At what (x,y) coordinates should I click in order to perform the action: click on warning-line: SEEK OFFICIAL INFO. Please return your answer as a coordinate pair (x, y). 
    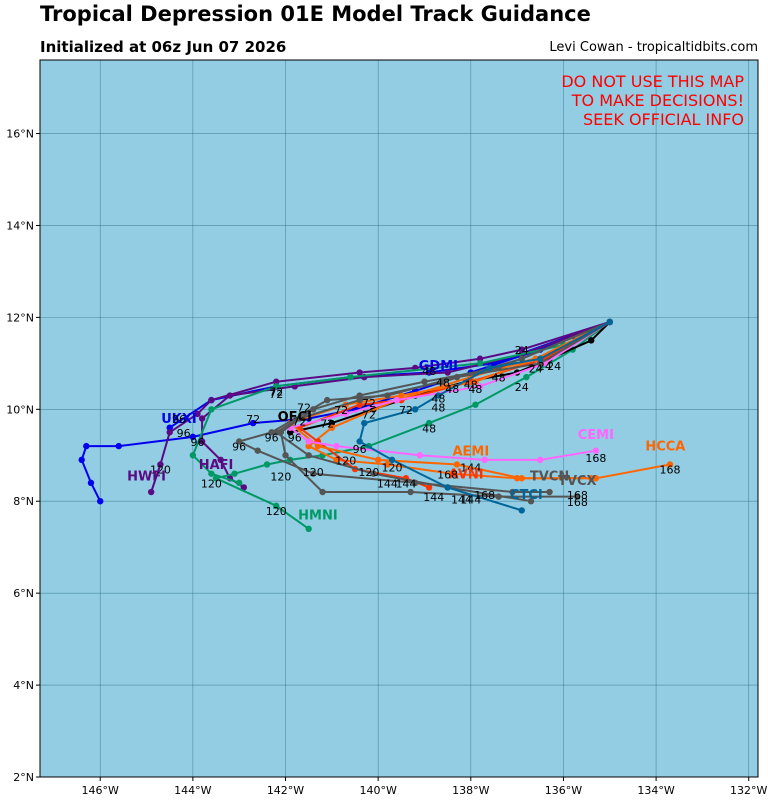
    Looking at the image, I should click on (663, 119).